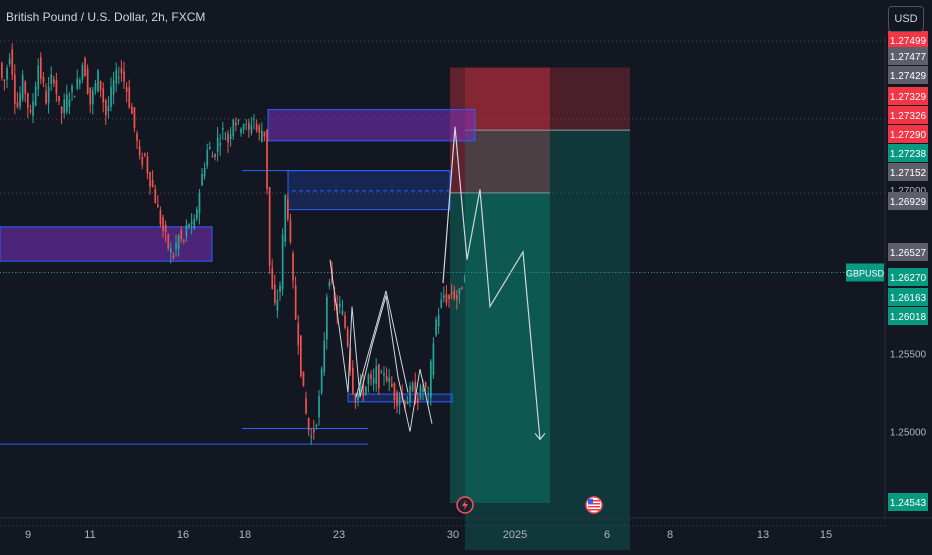 This screenshot has height=555, width=932. I want to click on price-label: 1.26270, so click(908, 278).